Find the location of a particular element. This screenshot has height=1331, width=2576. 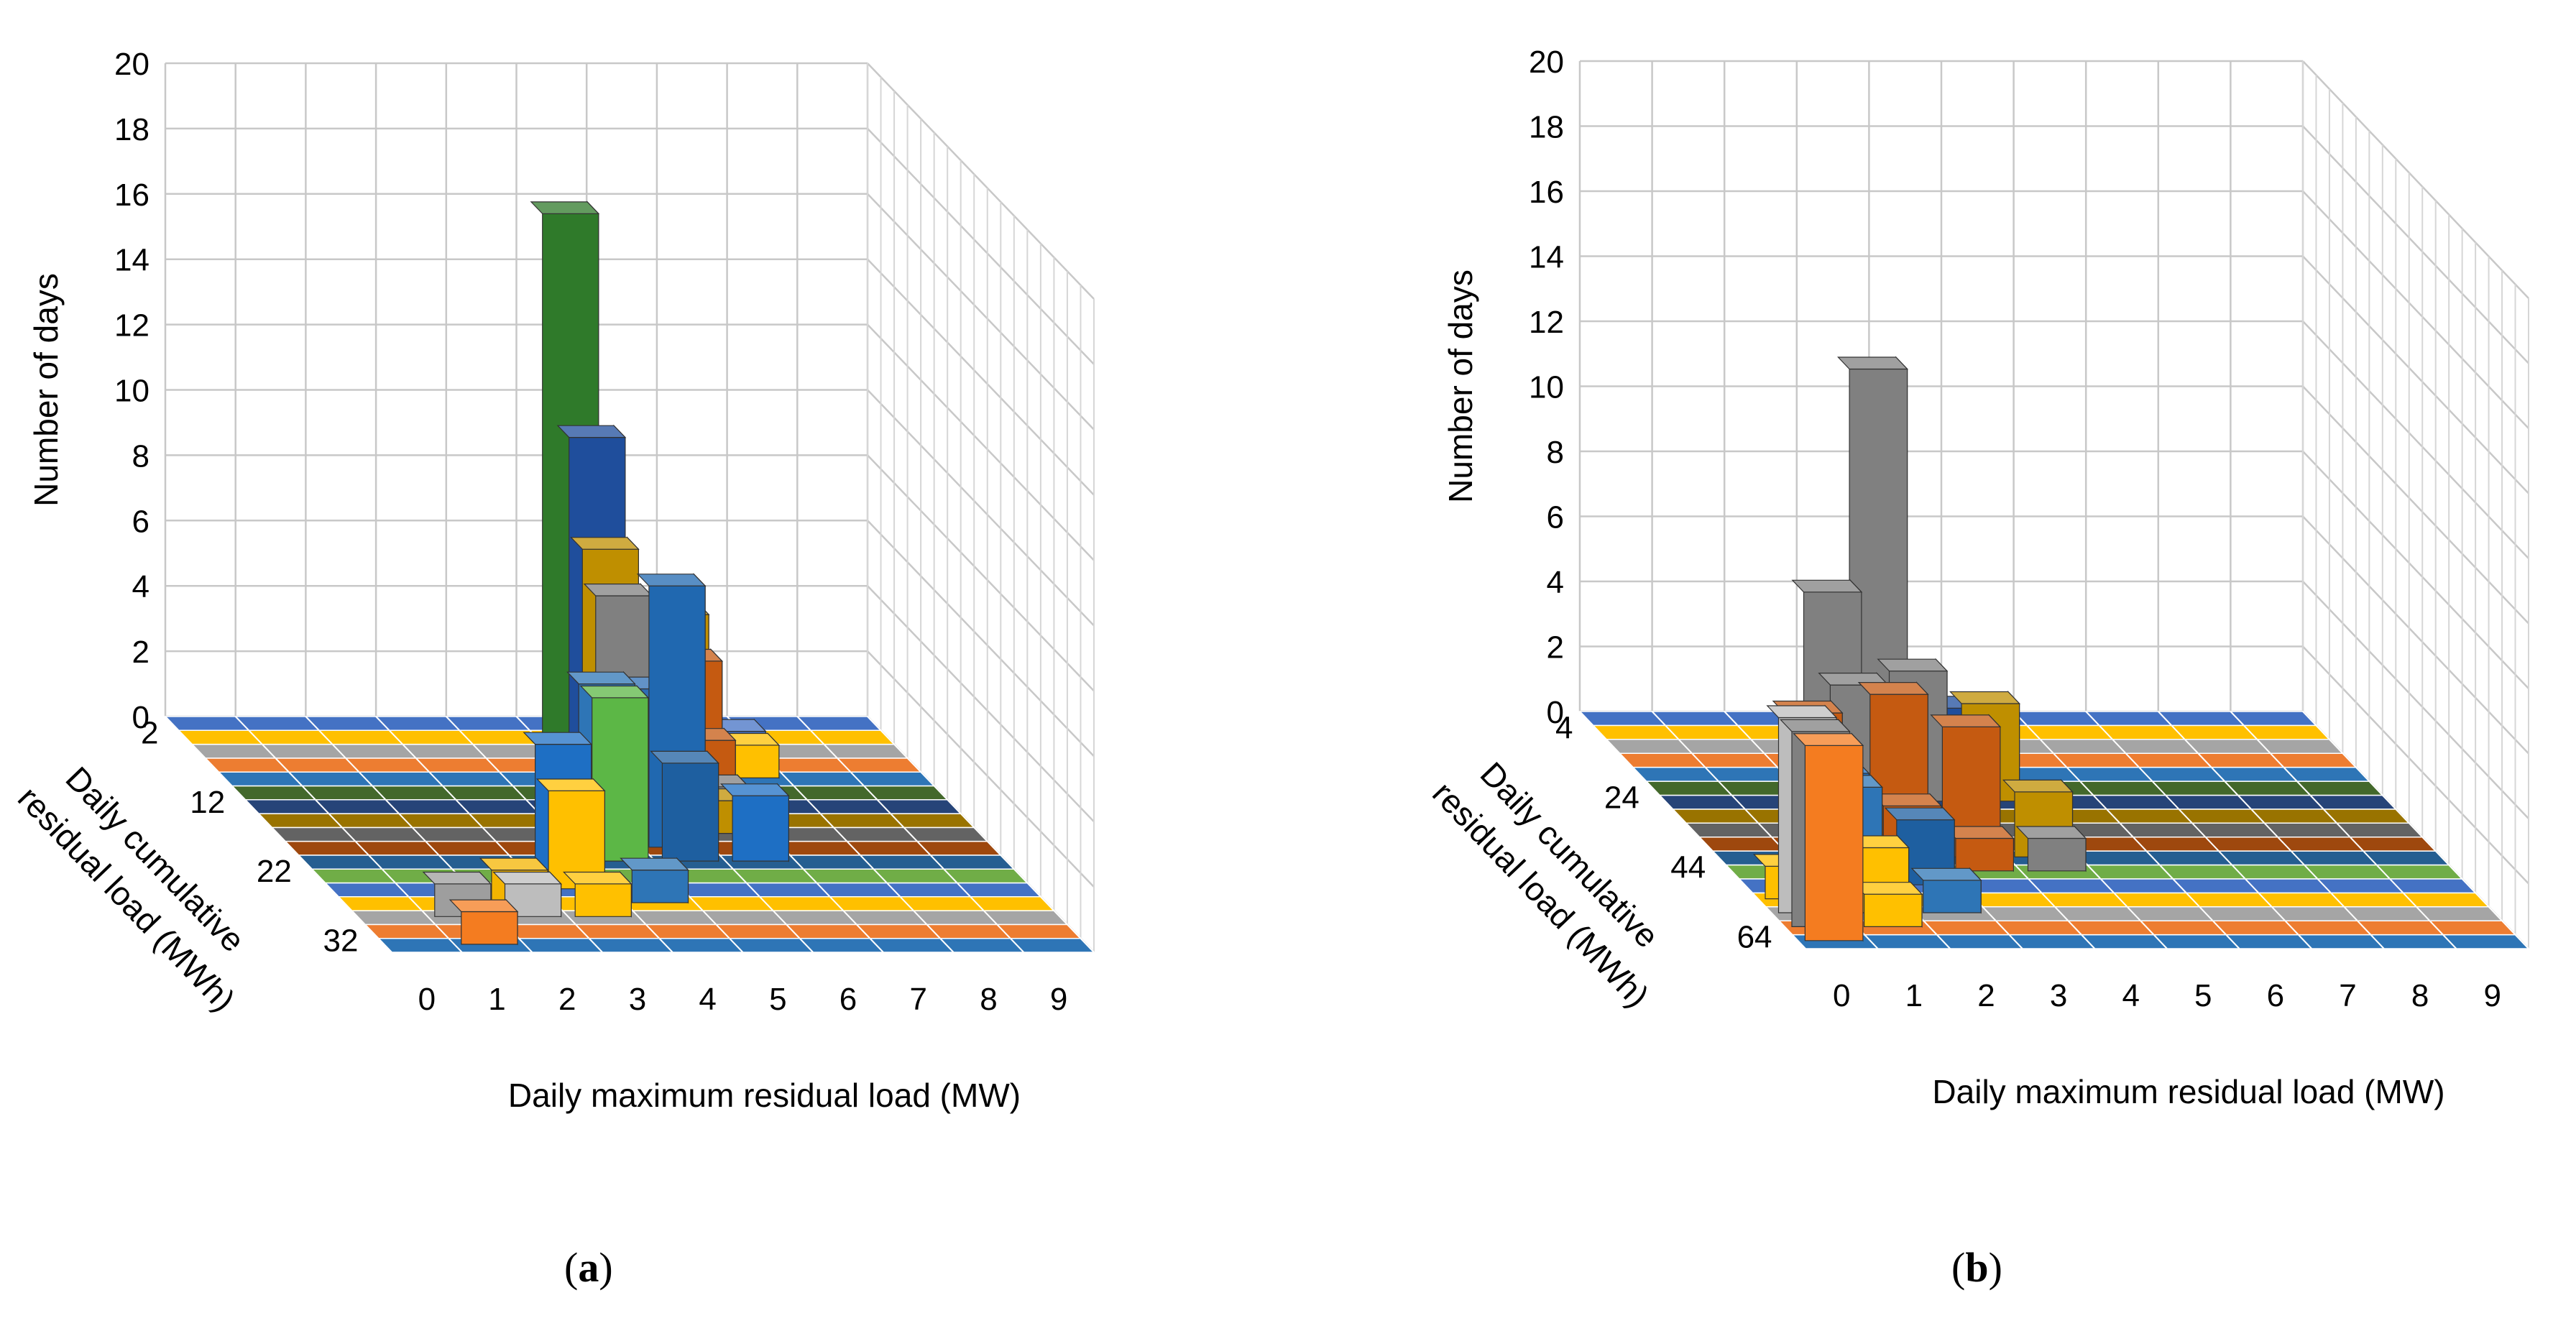

panel-b-x-tick-label: 1 is located at coordinates (1914, 995).